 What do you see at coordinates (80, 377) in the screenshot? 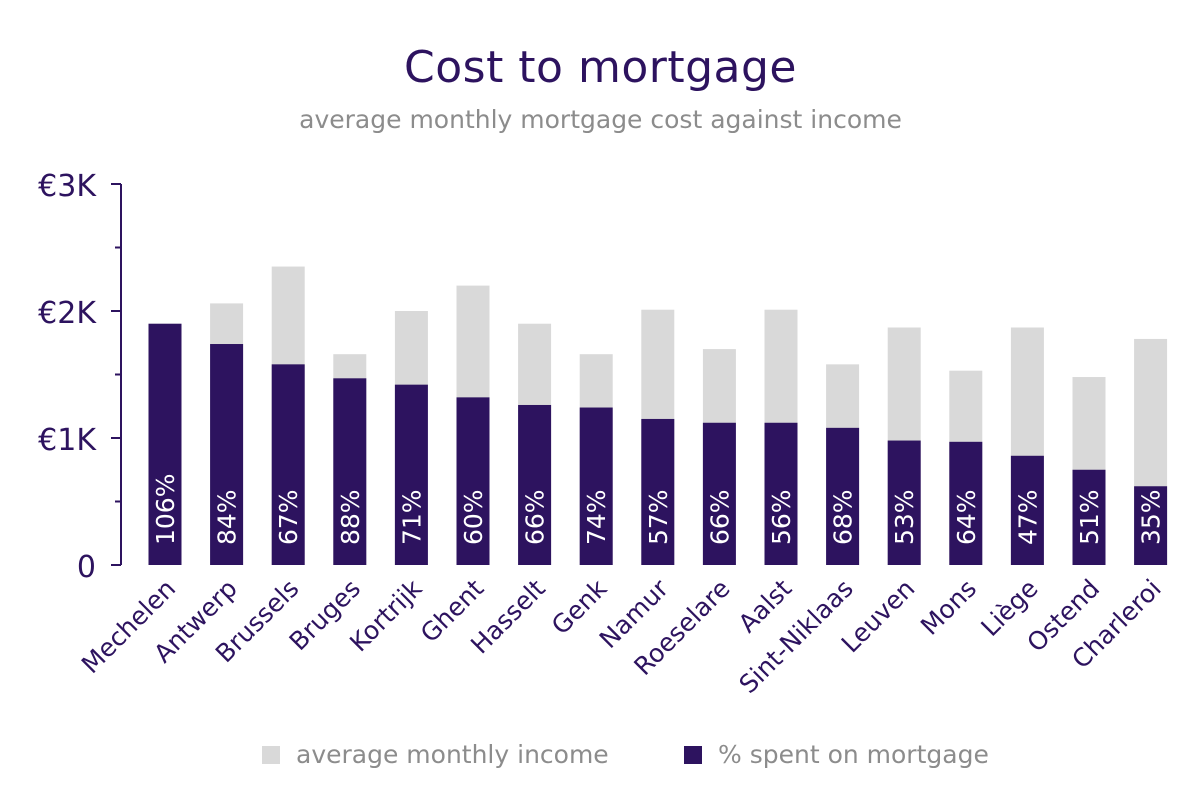
I see `y-axis: 0 €1K €2K €3K` at bounding box center [80, 377].